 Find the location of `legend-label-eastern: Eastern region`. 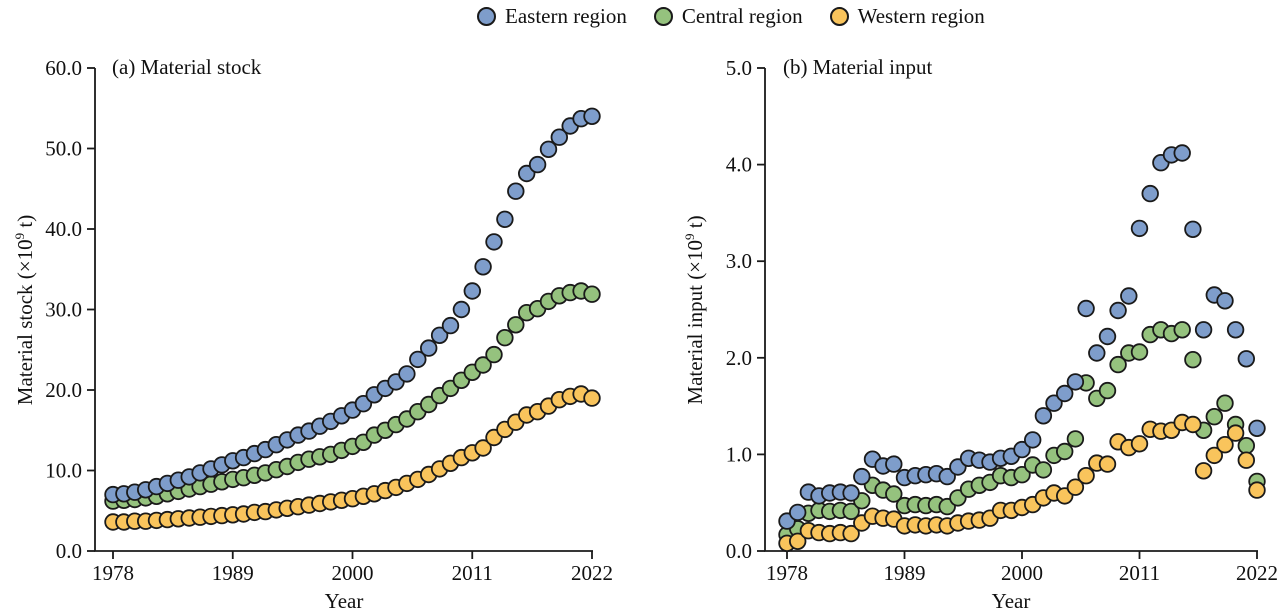

legend-label-eastern: Eastern region is located at coordinates (566, 15).